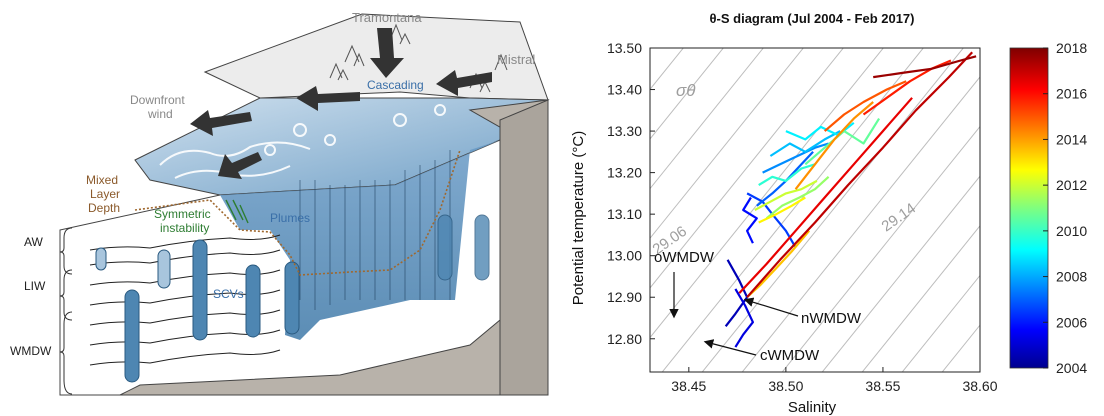 The height and width of the screenshot is (416, 1104). I want to click on colorbar-tick-label: 2006, so click(1071, 322).